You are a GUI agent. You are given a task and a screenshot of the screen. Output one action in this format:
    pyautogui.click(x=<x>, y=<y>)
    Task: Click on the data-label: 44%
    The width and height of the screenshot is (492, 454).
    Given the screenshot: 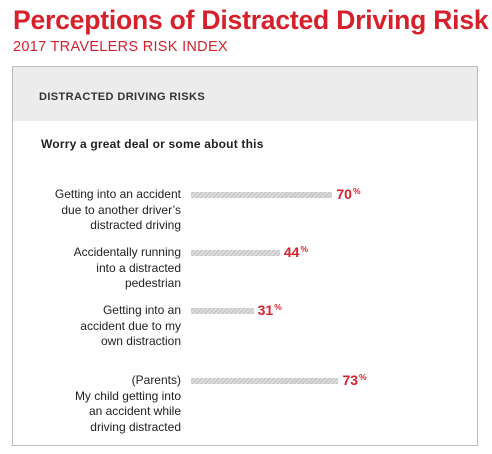 What is the action you would take?
    pyautogui.click(x=296, y=253)
    